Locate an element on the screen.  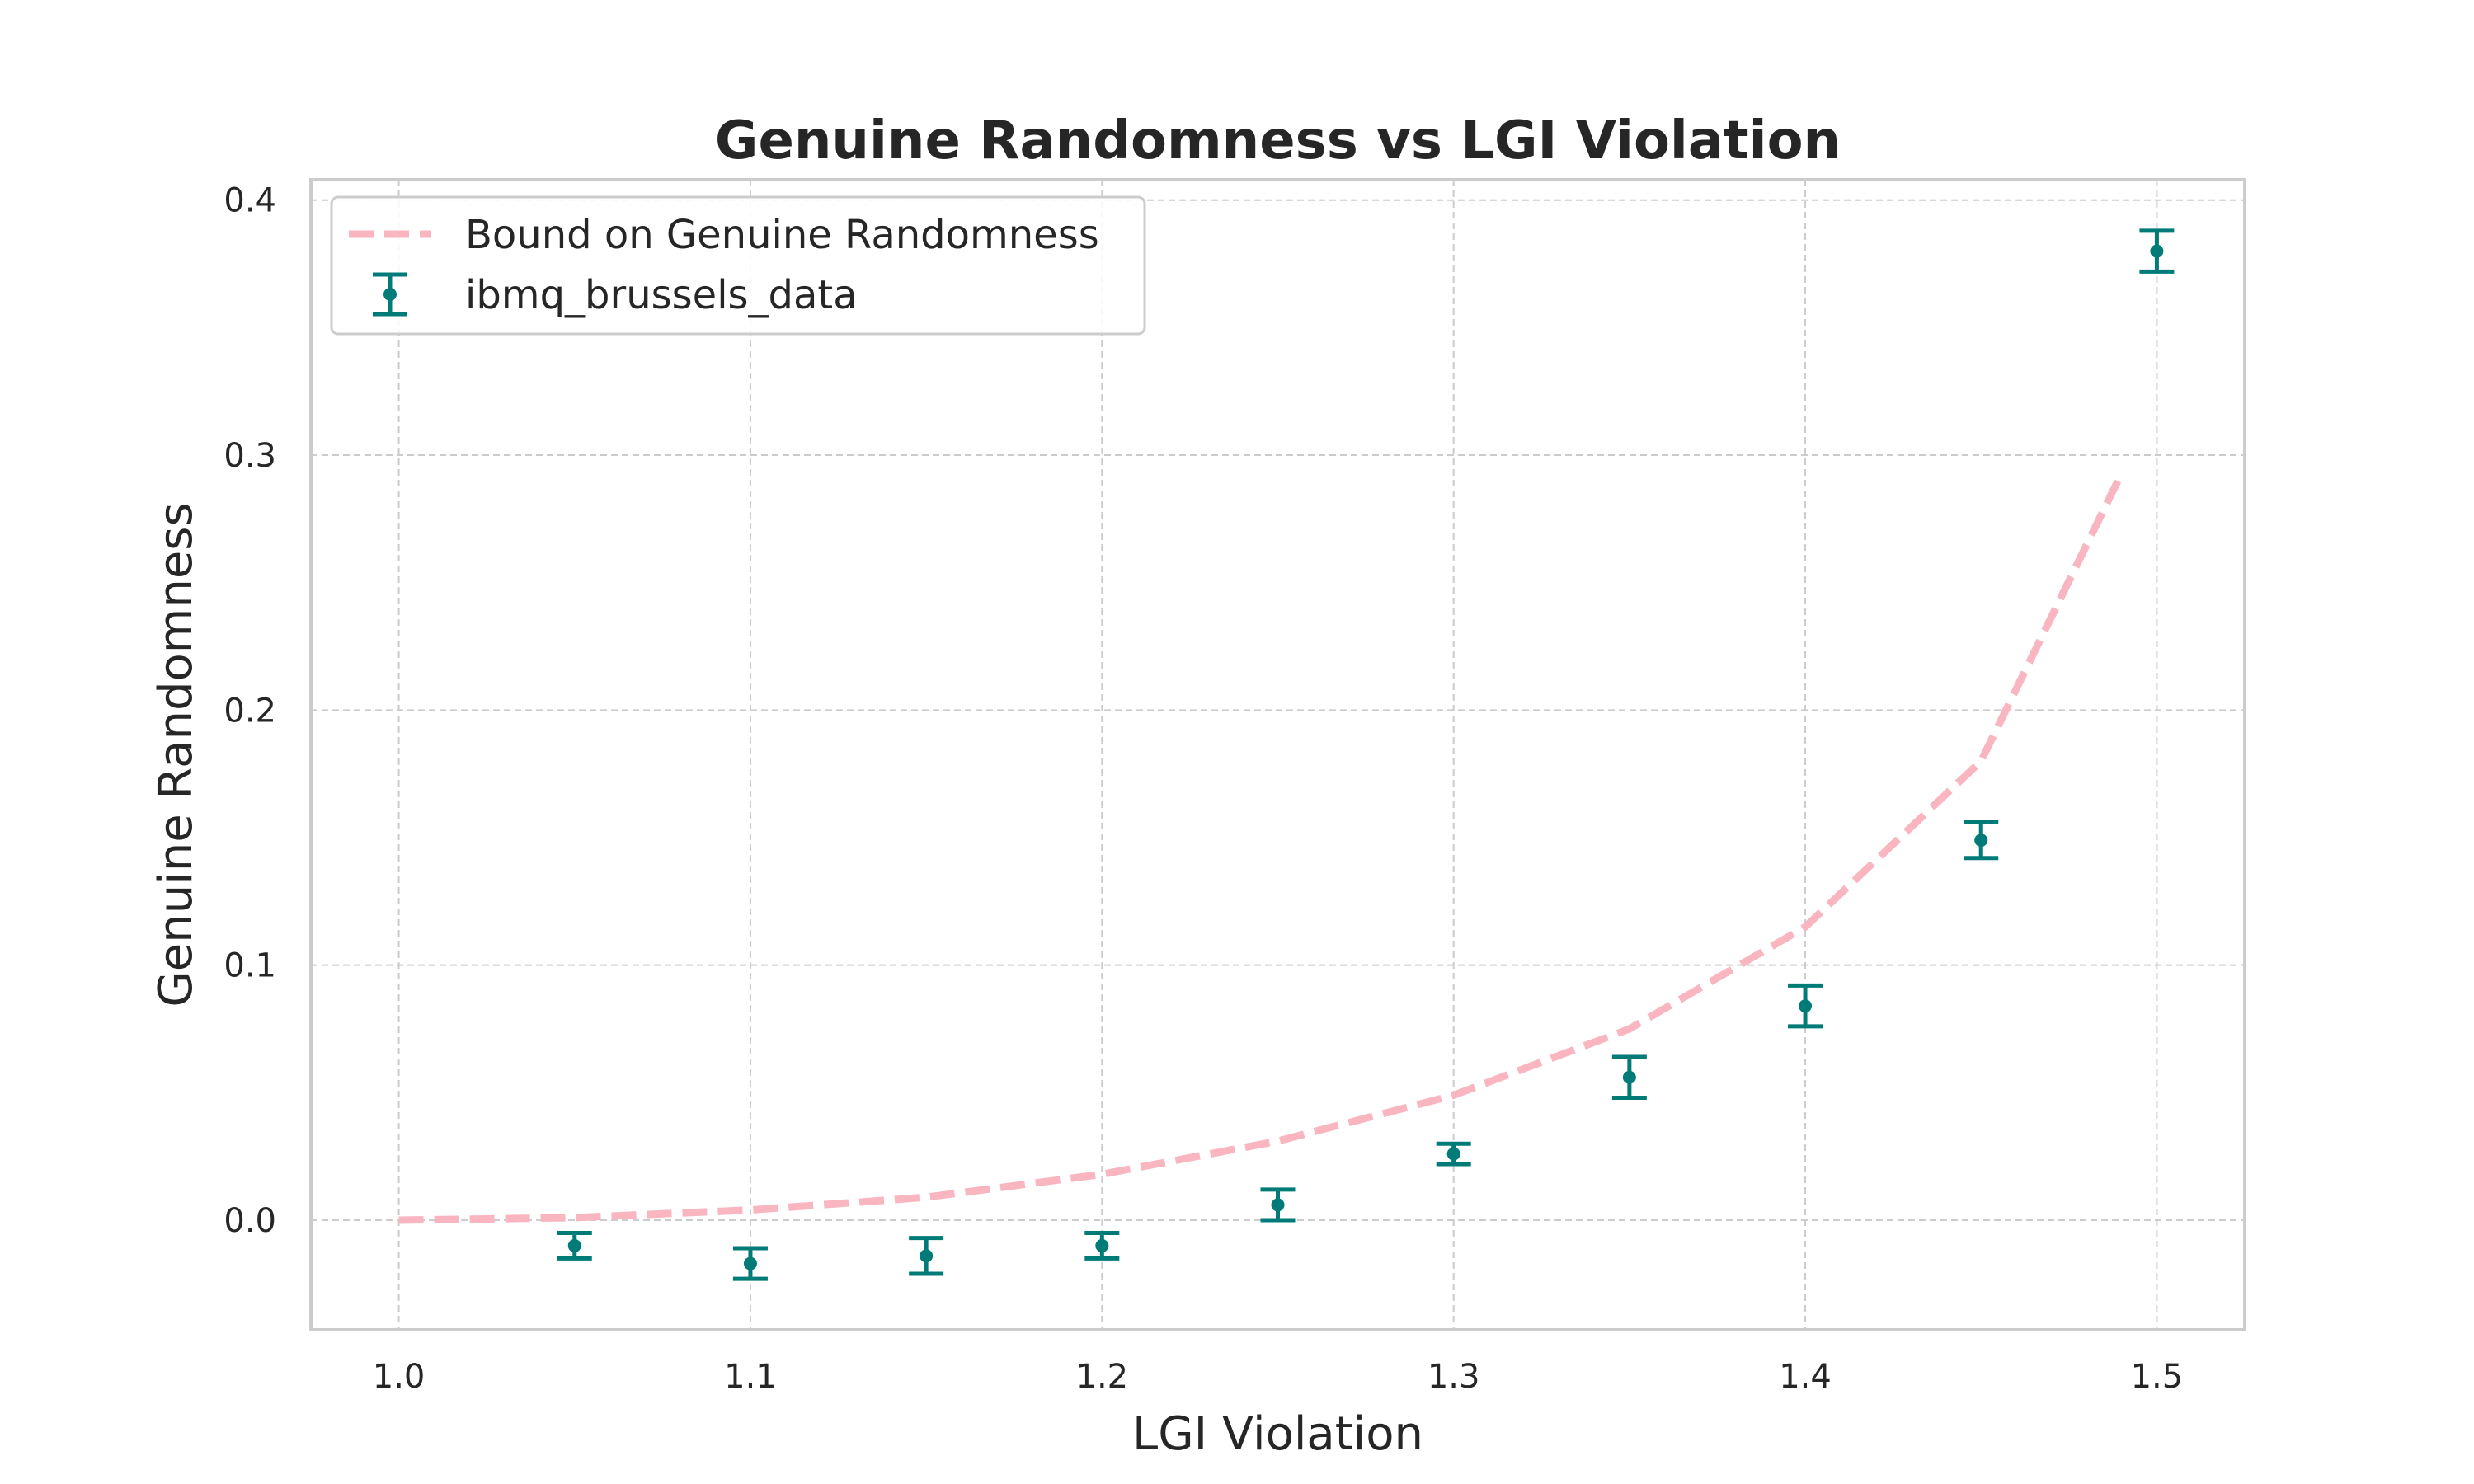
x-tick-label: 1.2 is located at coordinates (1102, 1377).